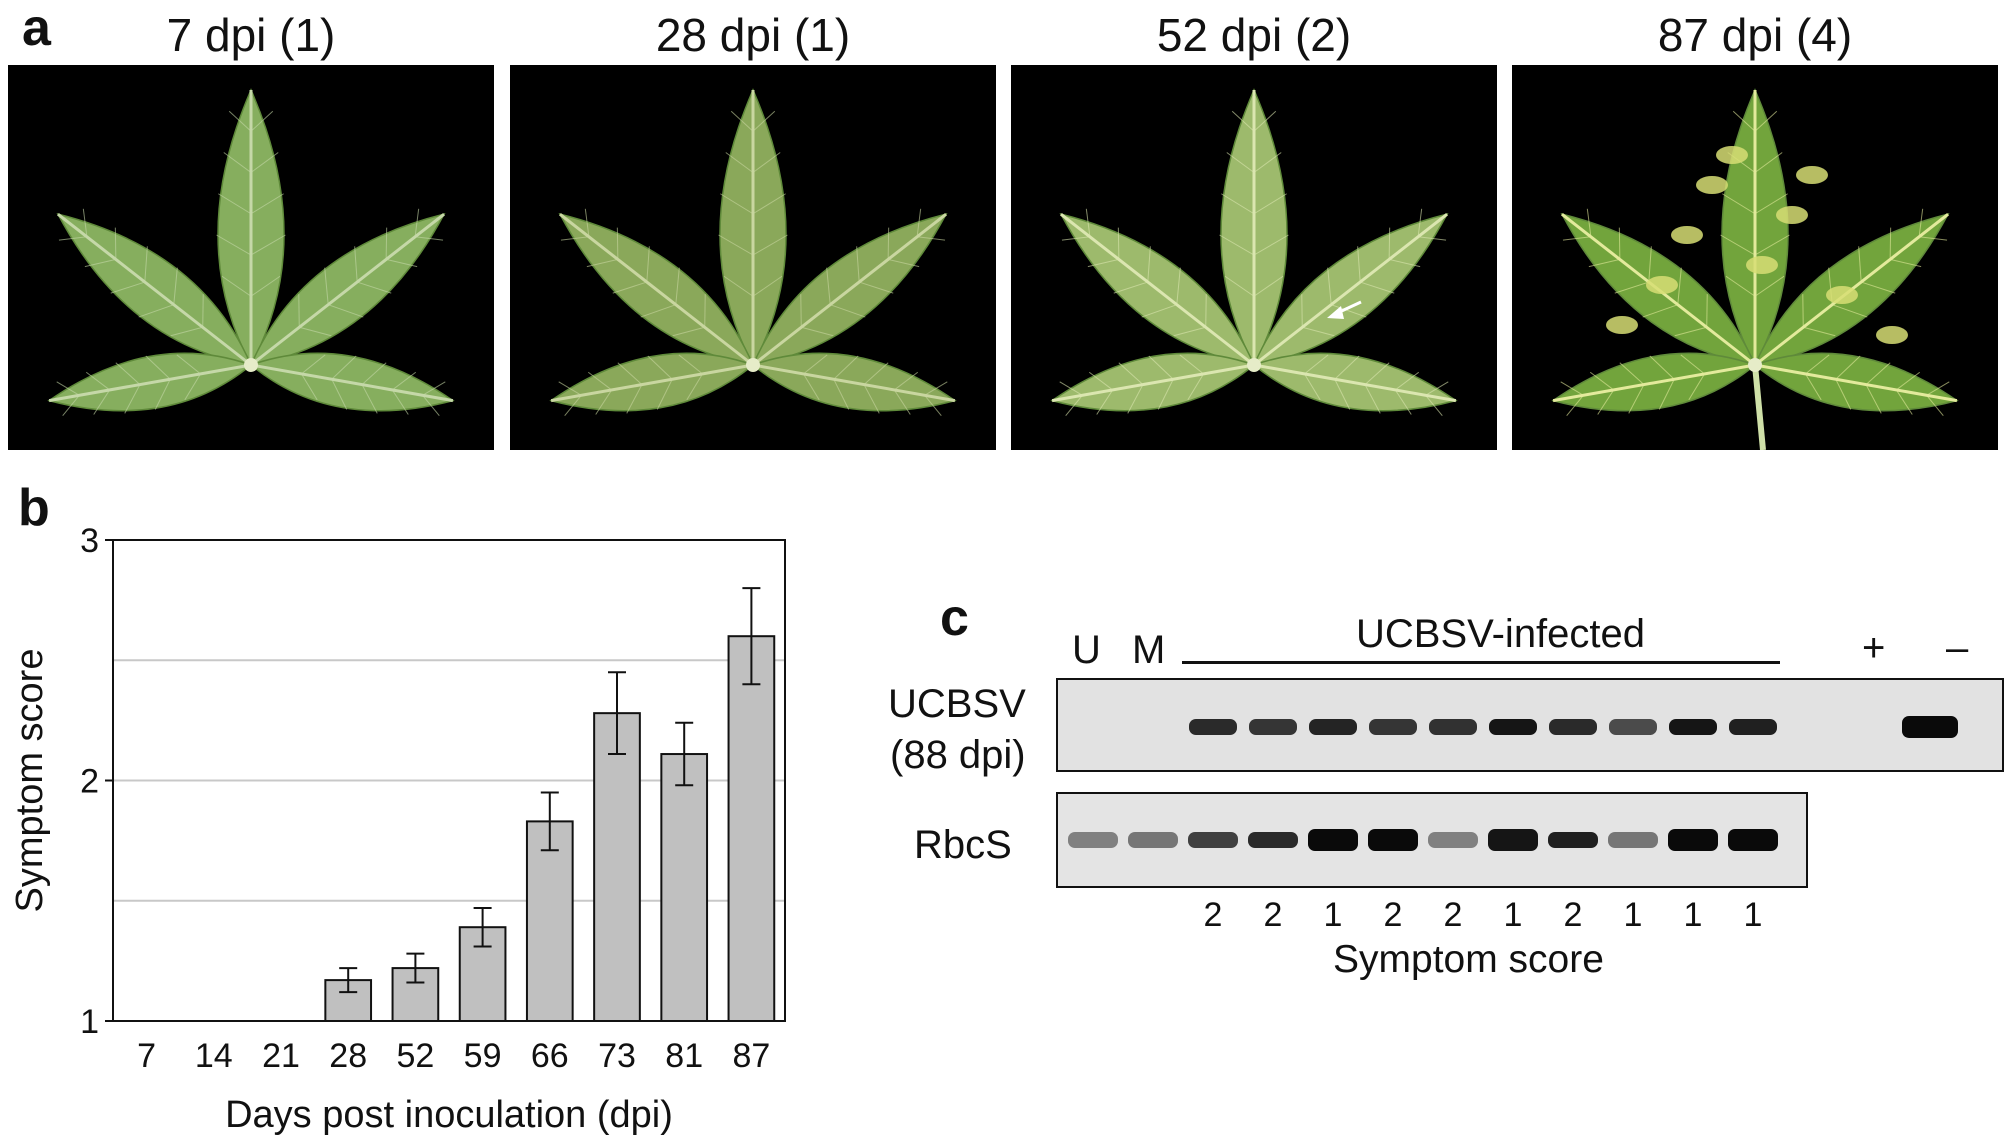 This screenshot has width=2007, height=1143. I want to click on photo-caption-4: 87 dpi (4), so click(1755, 35).